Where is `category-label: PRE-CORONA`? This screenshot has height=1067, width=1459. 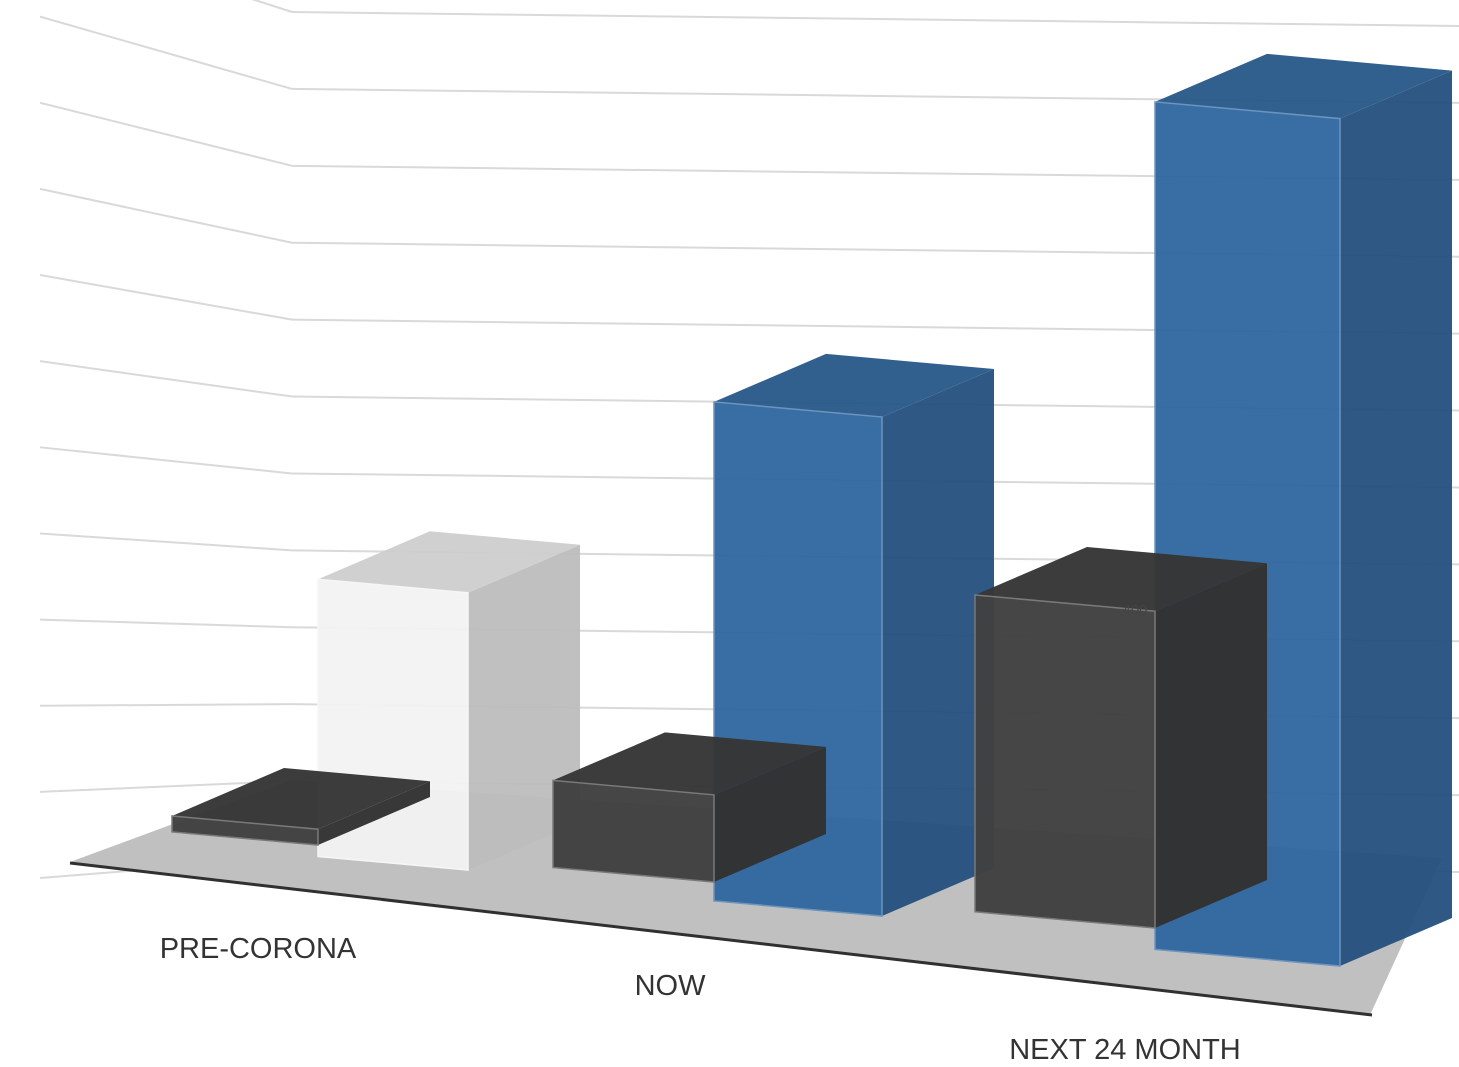 category-label: PRE-CORONA is located at coordinates (258, 949).